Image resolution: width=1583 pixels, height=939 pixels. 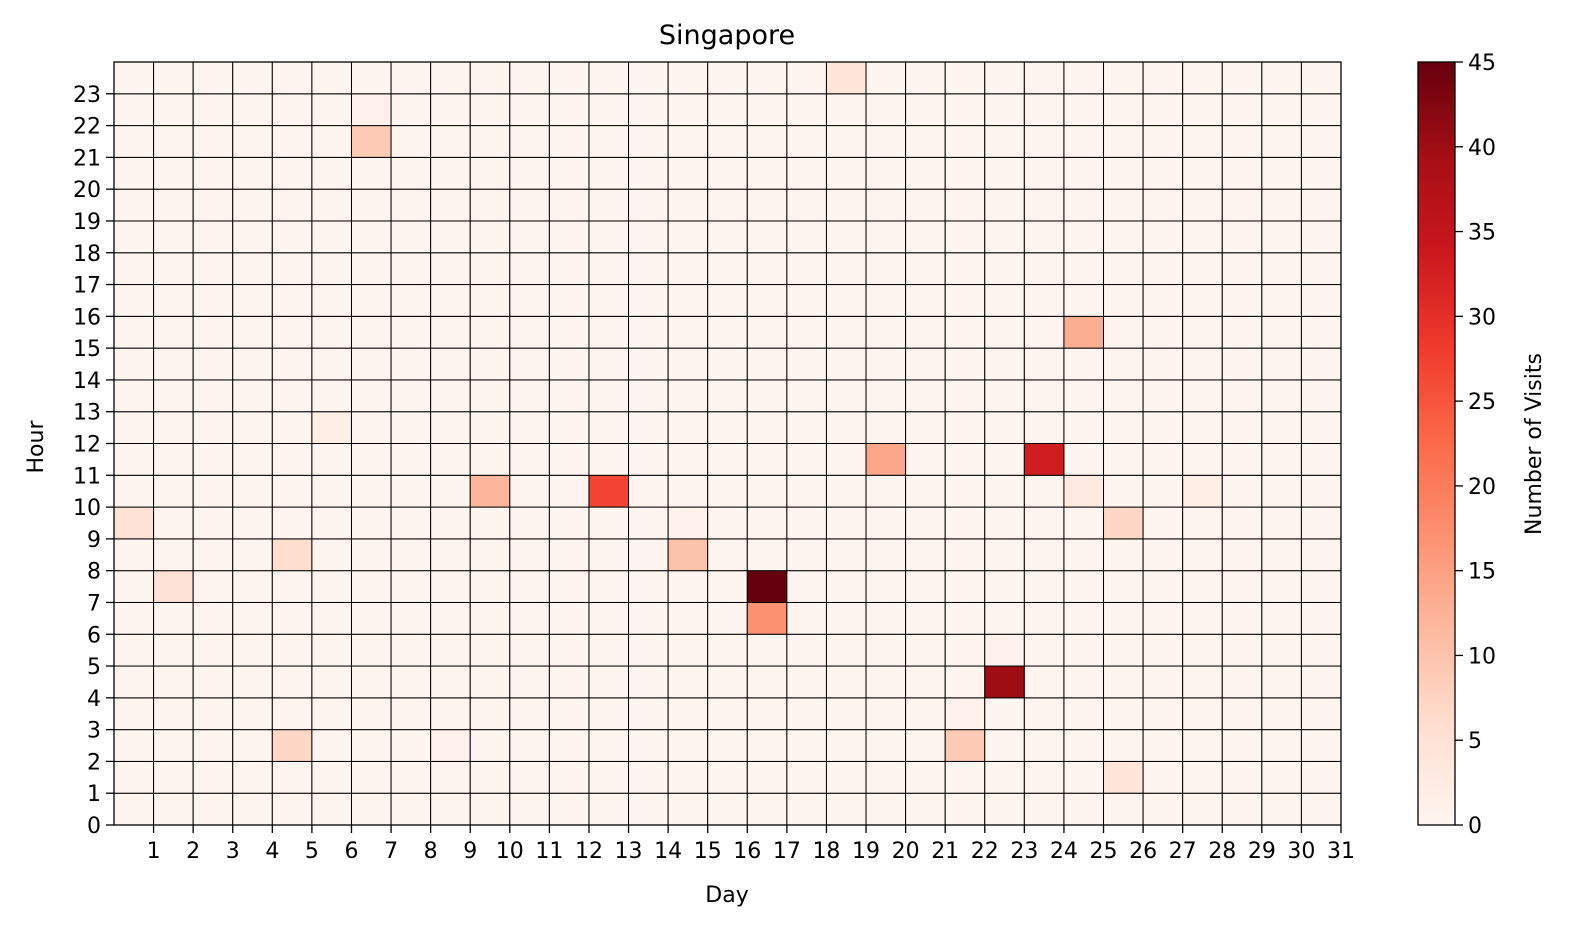 I want to click on y-tick-label: 8, so click(x=94, y=572).